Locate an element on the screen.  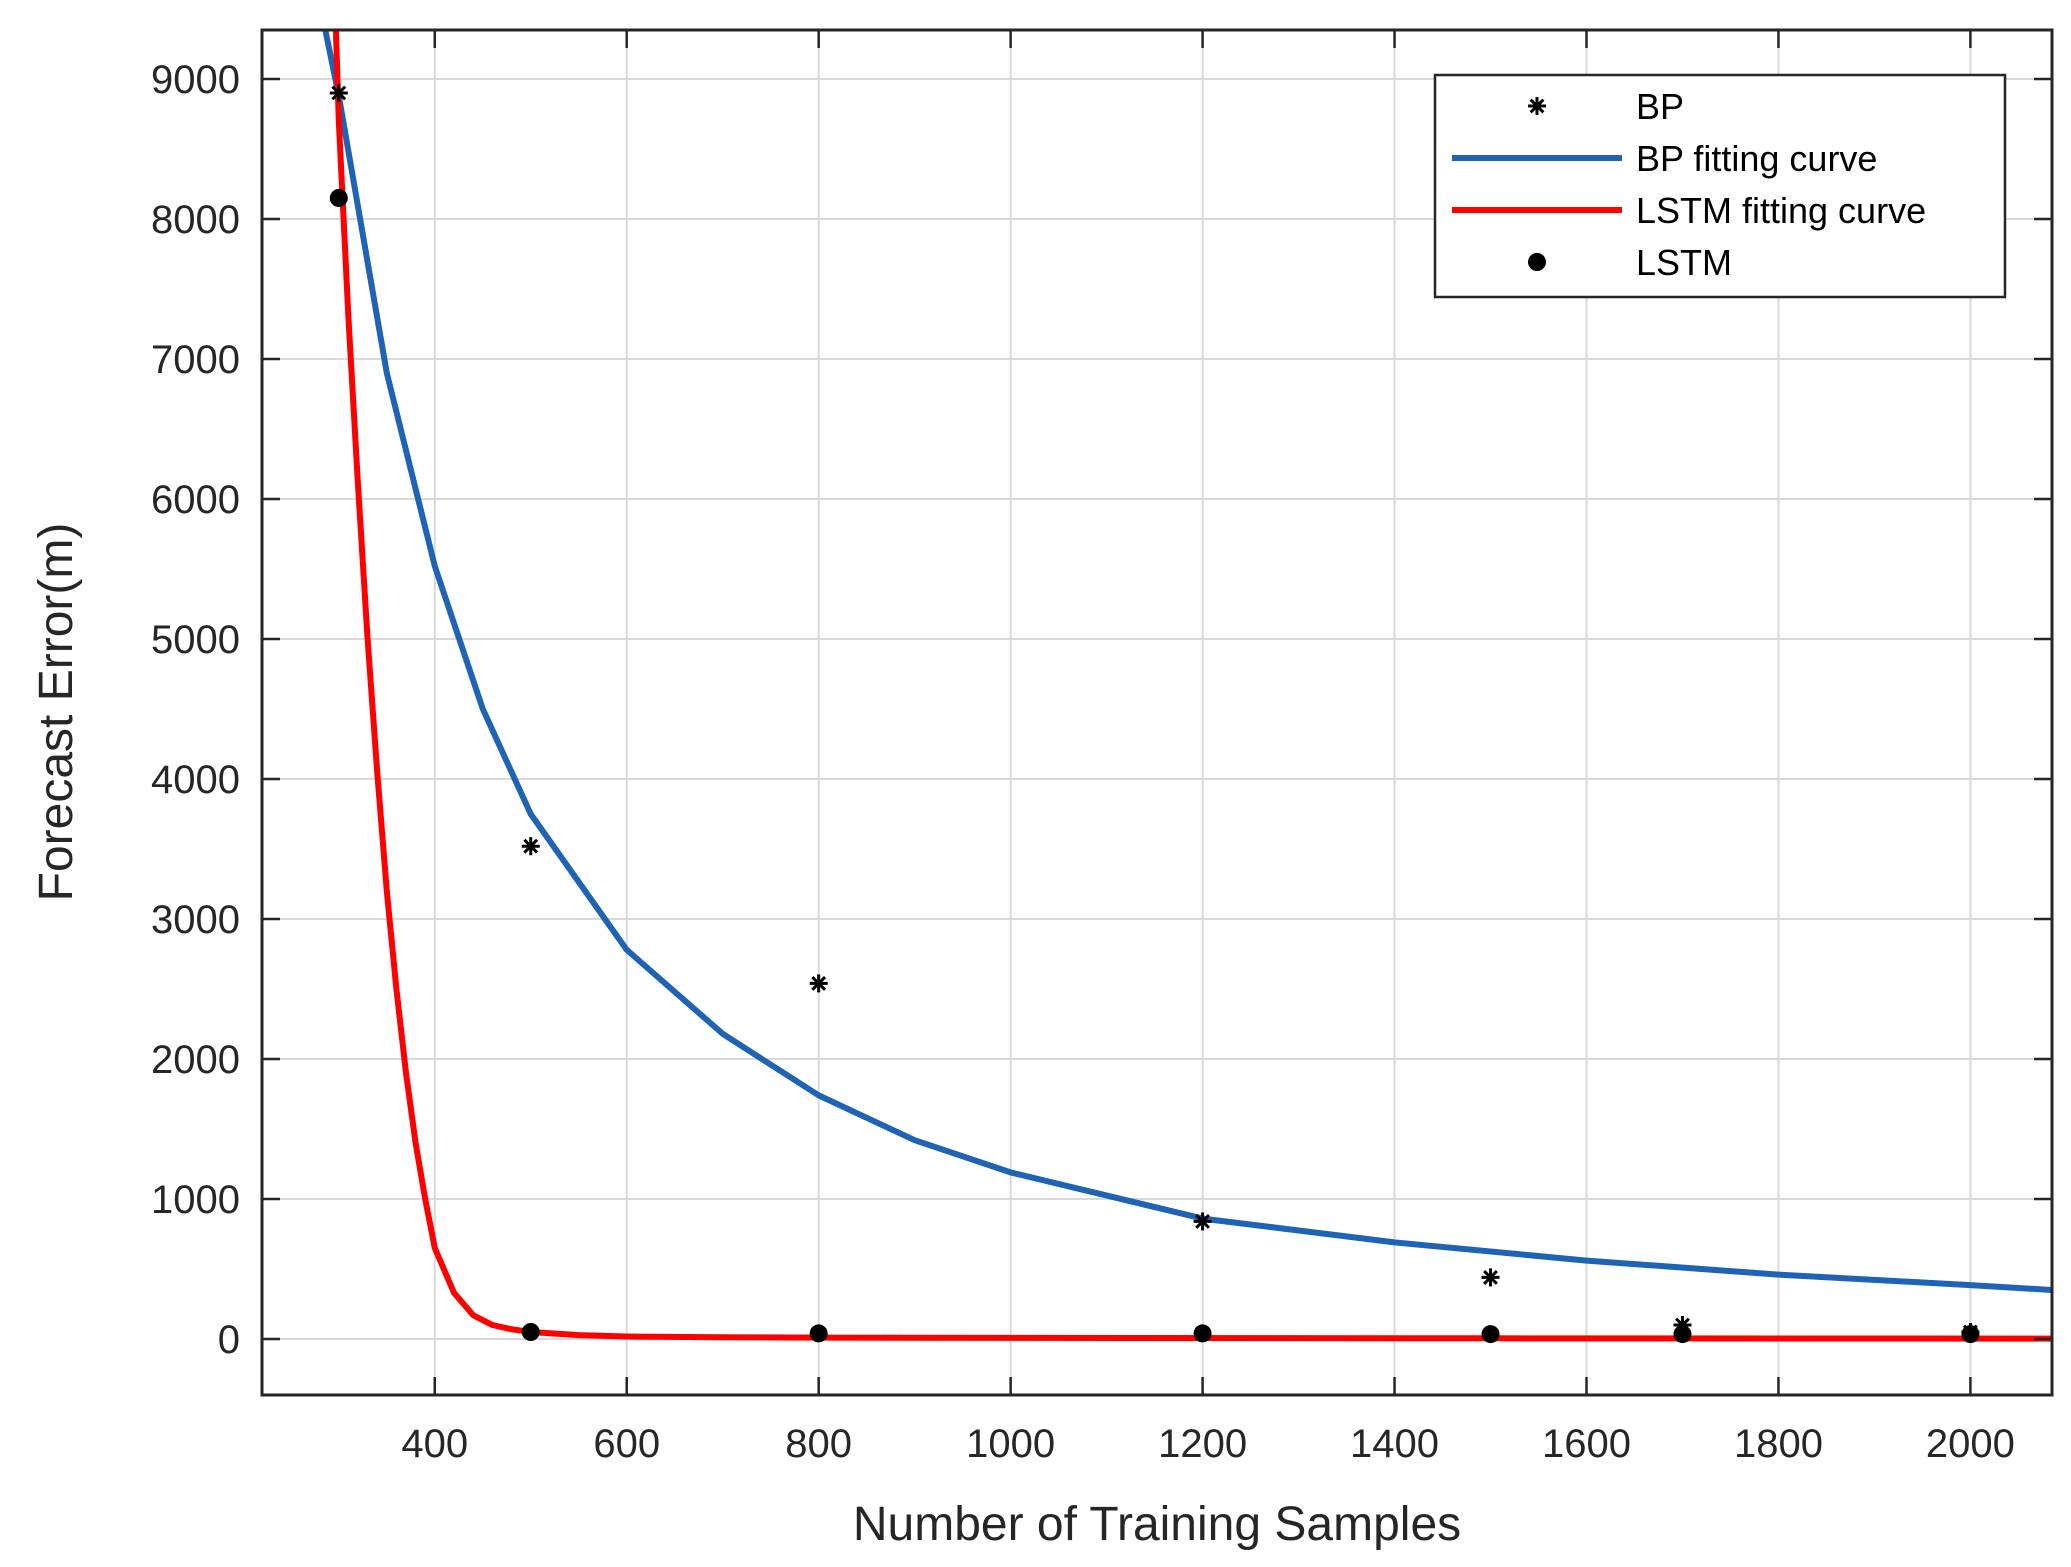
legend-label-bp: BP is located at coordinates (1660, 106).